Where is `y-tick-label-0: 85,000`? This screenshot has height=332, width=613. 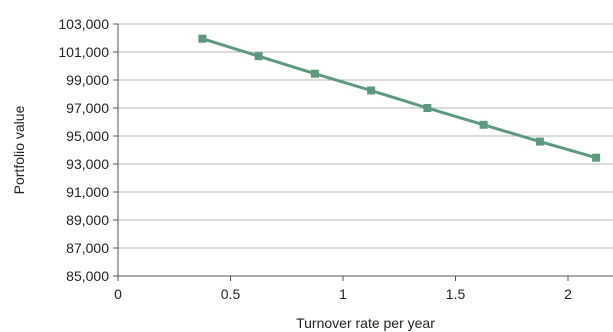 y-tick-label-0: 85,000 is located at coordinates (87, 276).